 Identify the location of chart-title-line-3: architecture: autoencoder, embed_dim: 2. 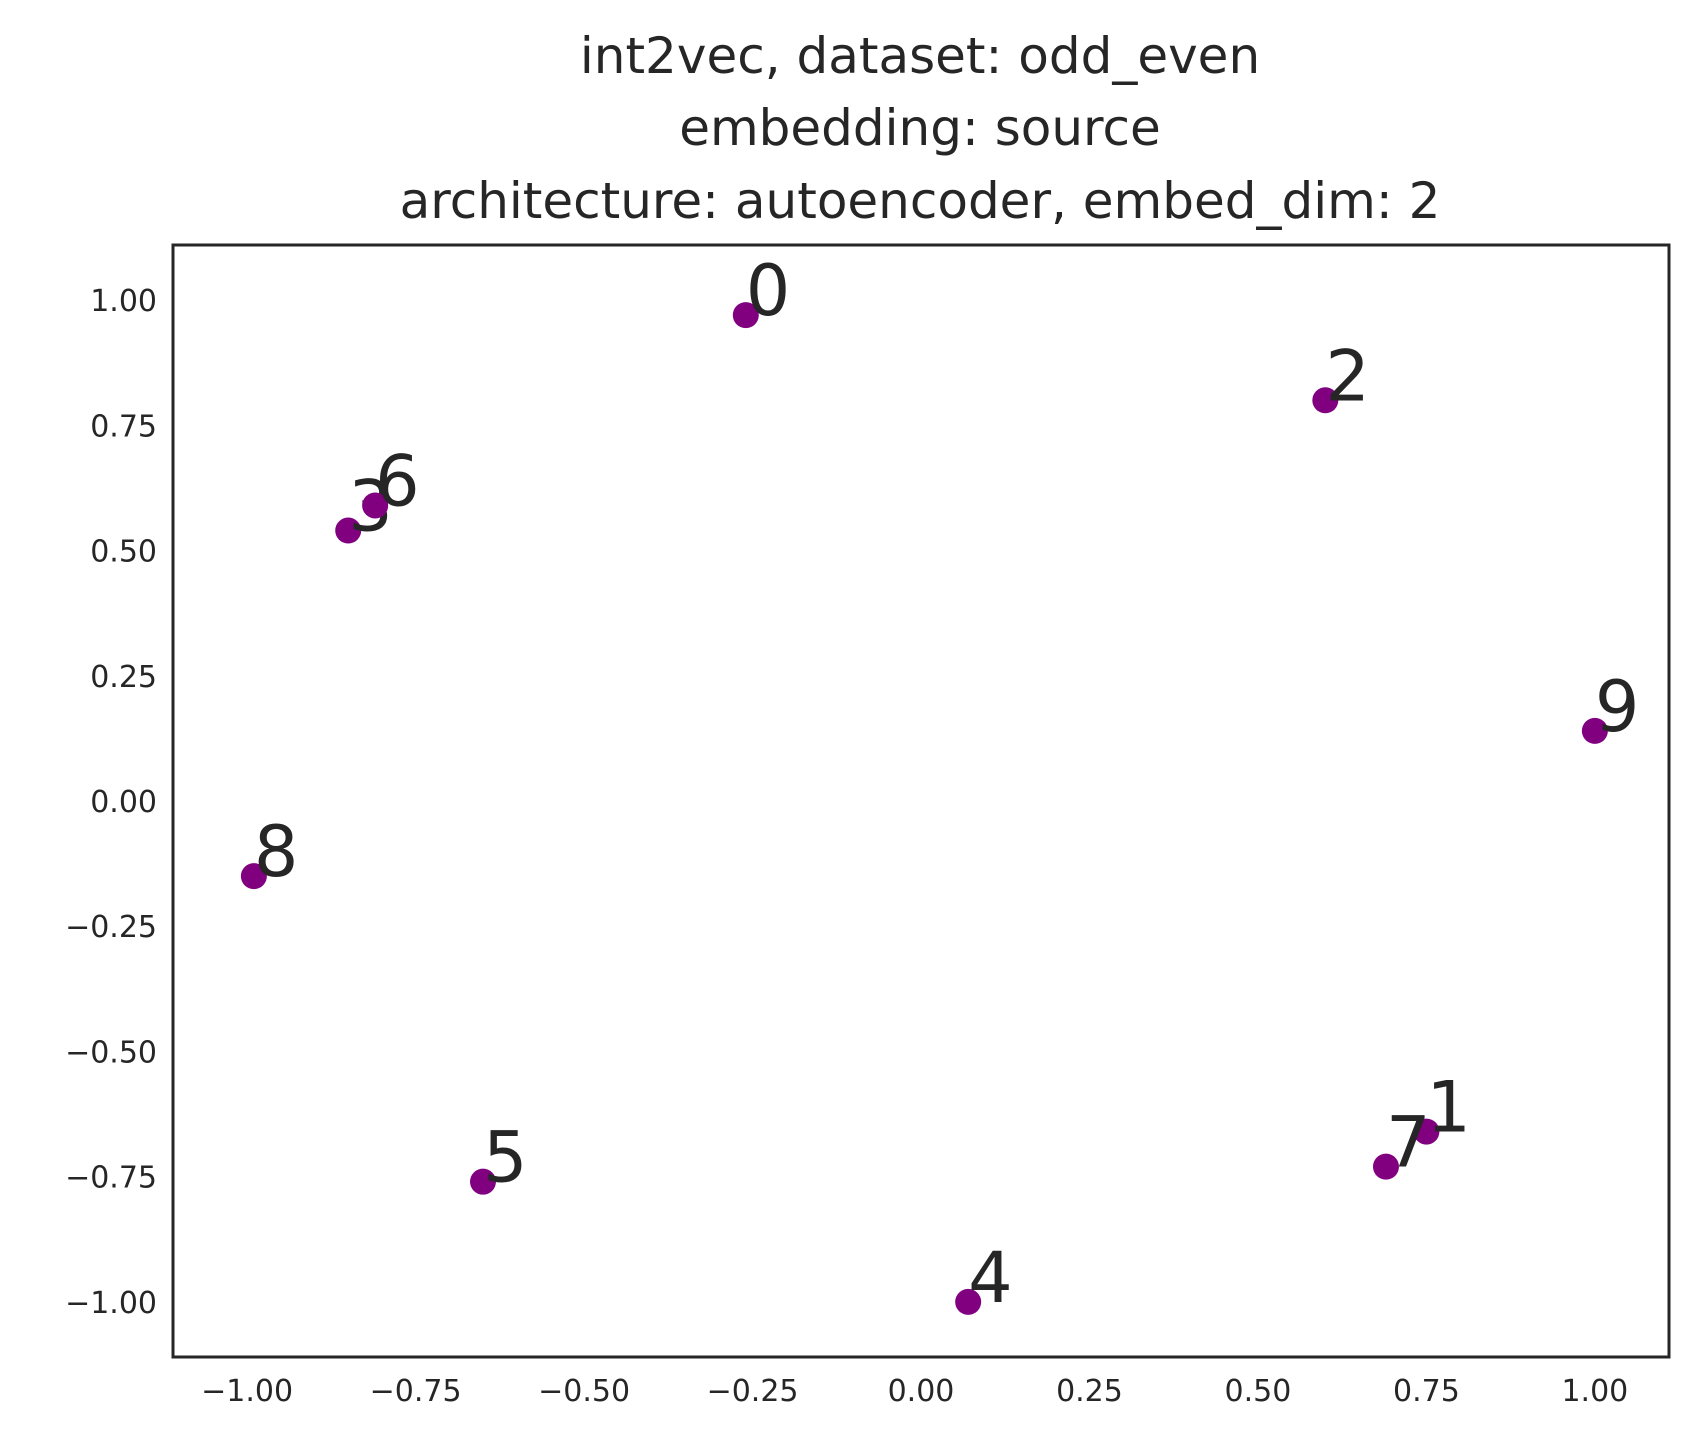
(920, 201).